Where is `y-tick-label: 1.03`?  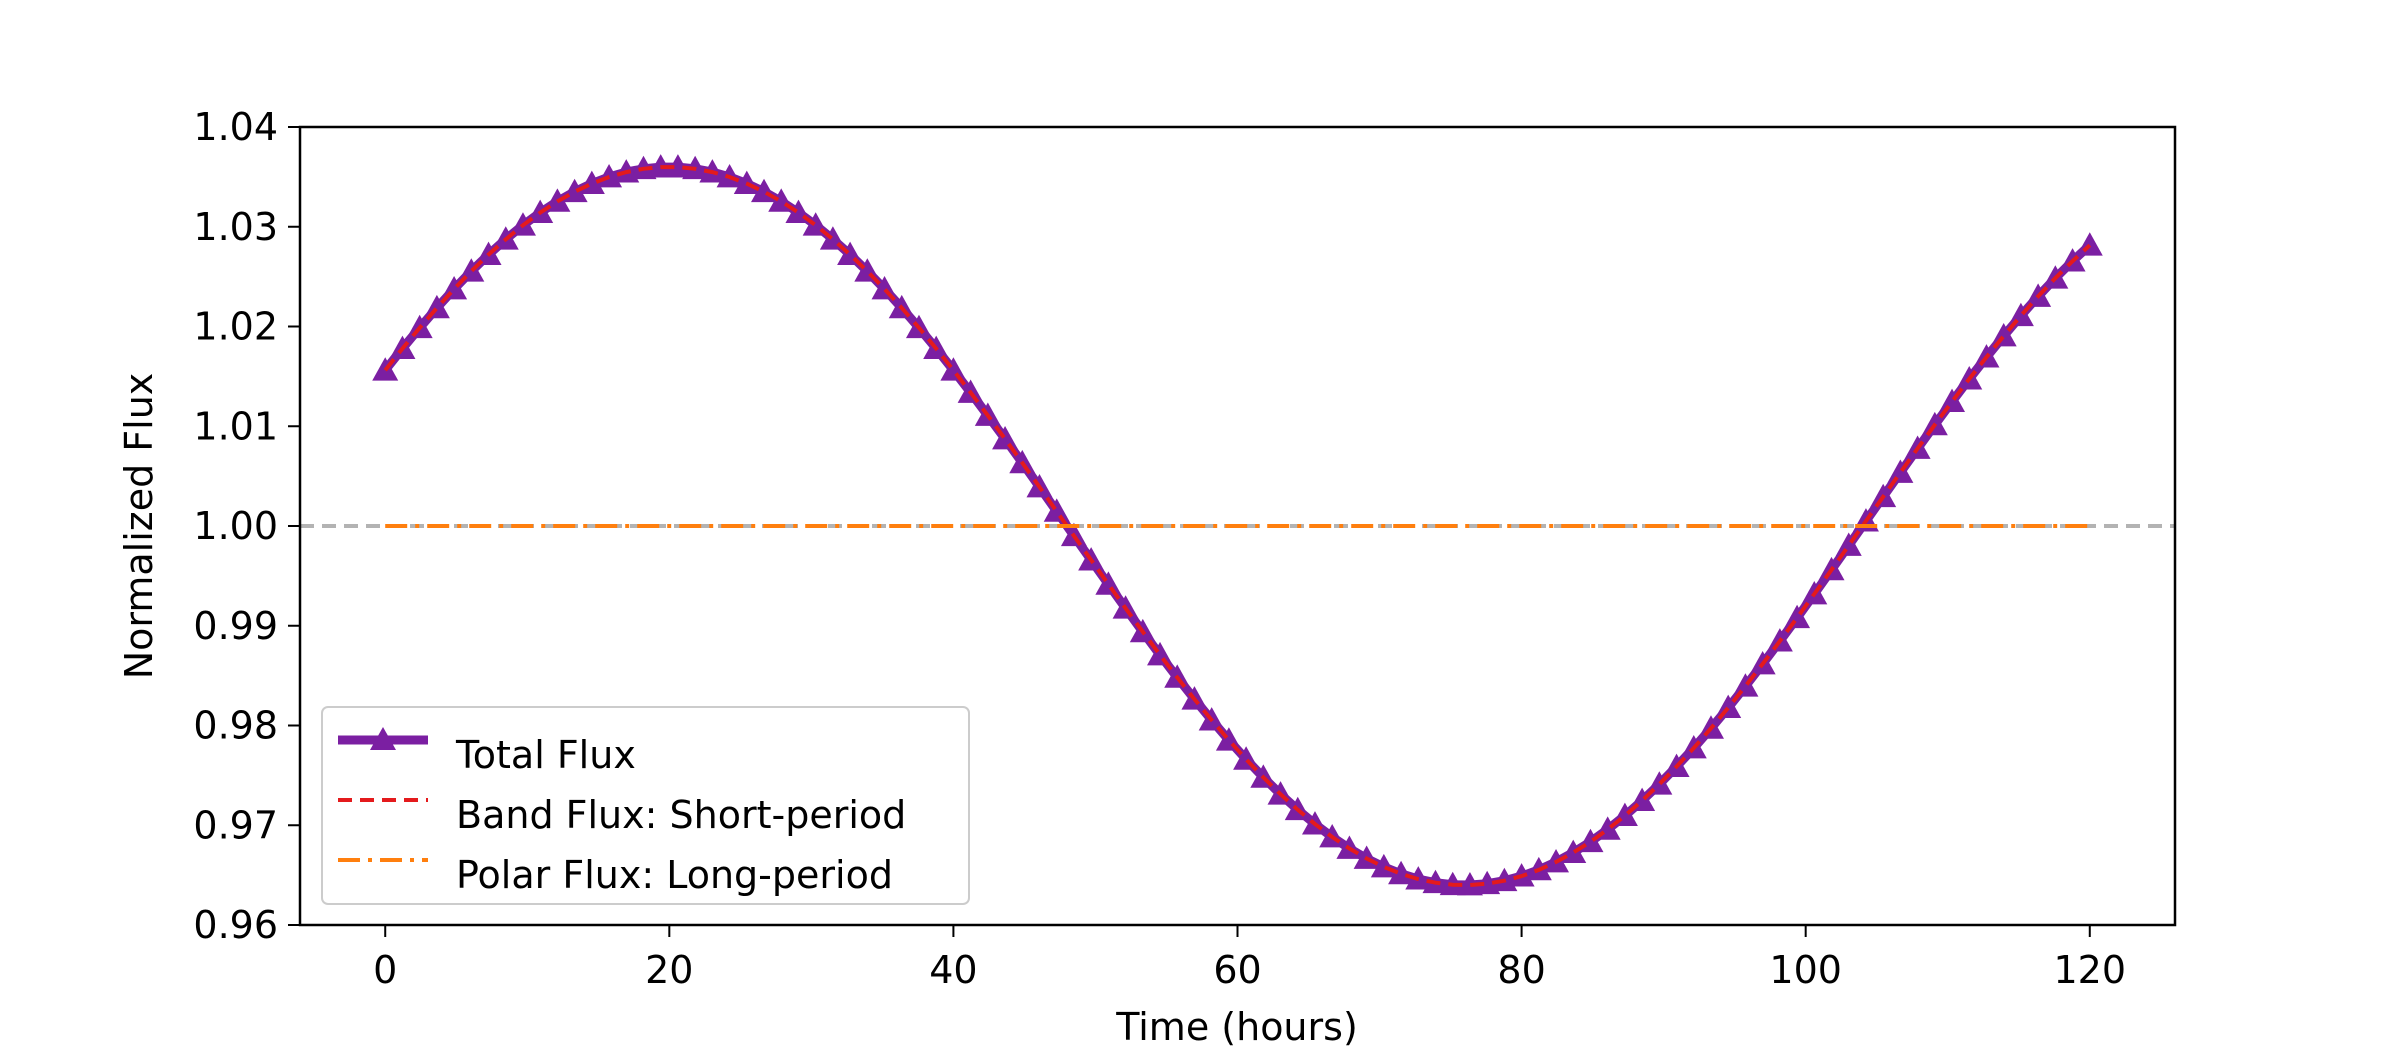
y-tick-label: 1.03 is located at coordinates (235, 227).